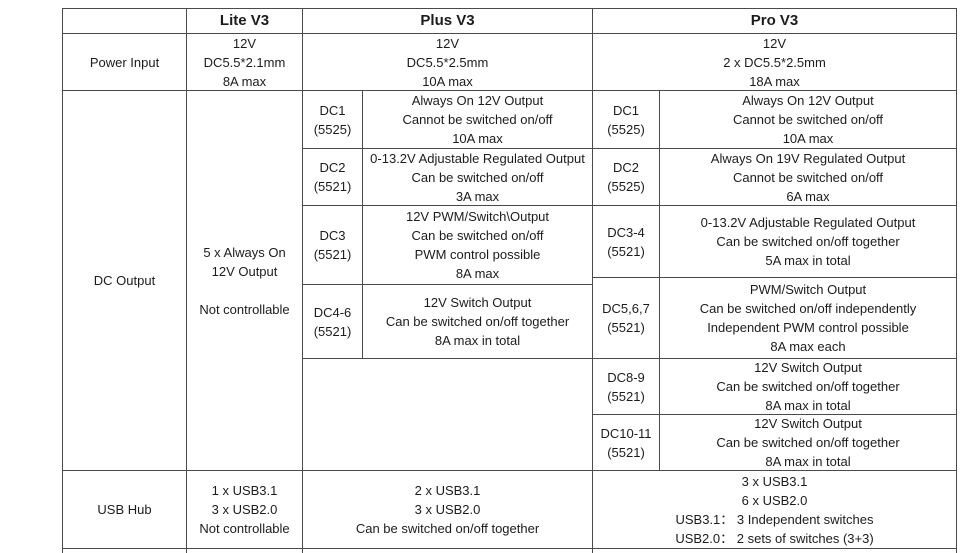  Describe the element at coordinates (244, 290) in the screenshot. I see `cell-line` at that location.